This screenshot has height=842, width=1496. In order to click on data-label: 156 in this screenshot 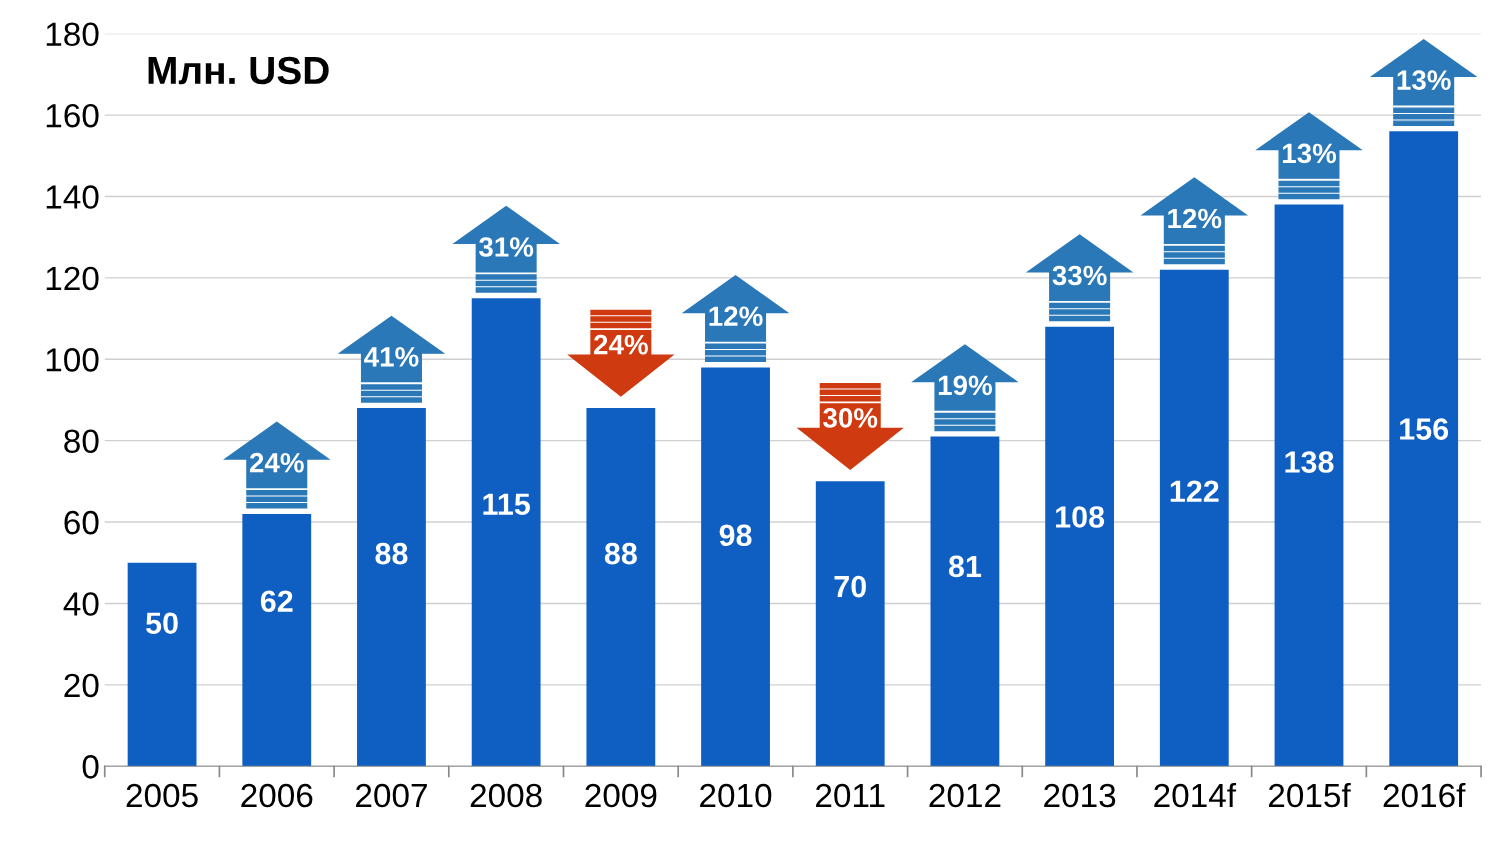, I will do `click(1424, 429)`.